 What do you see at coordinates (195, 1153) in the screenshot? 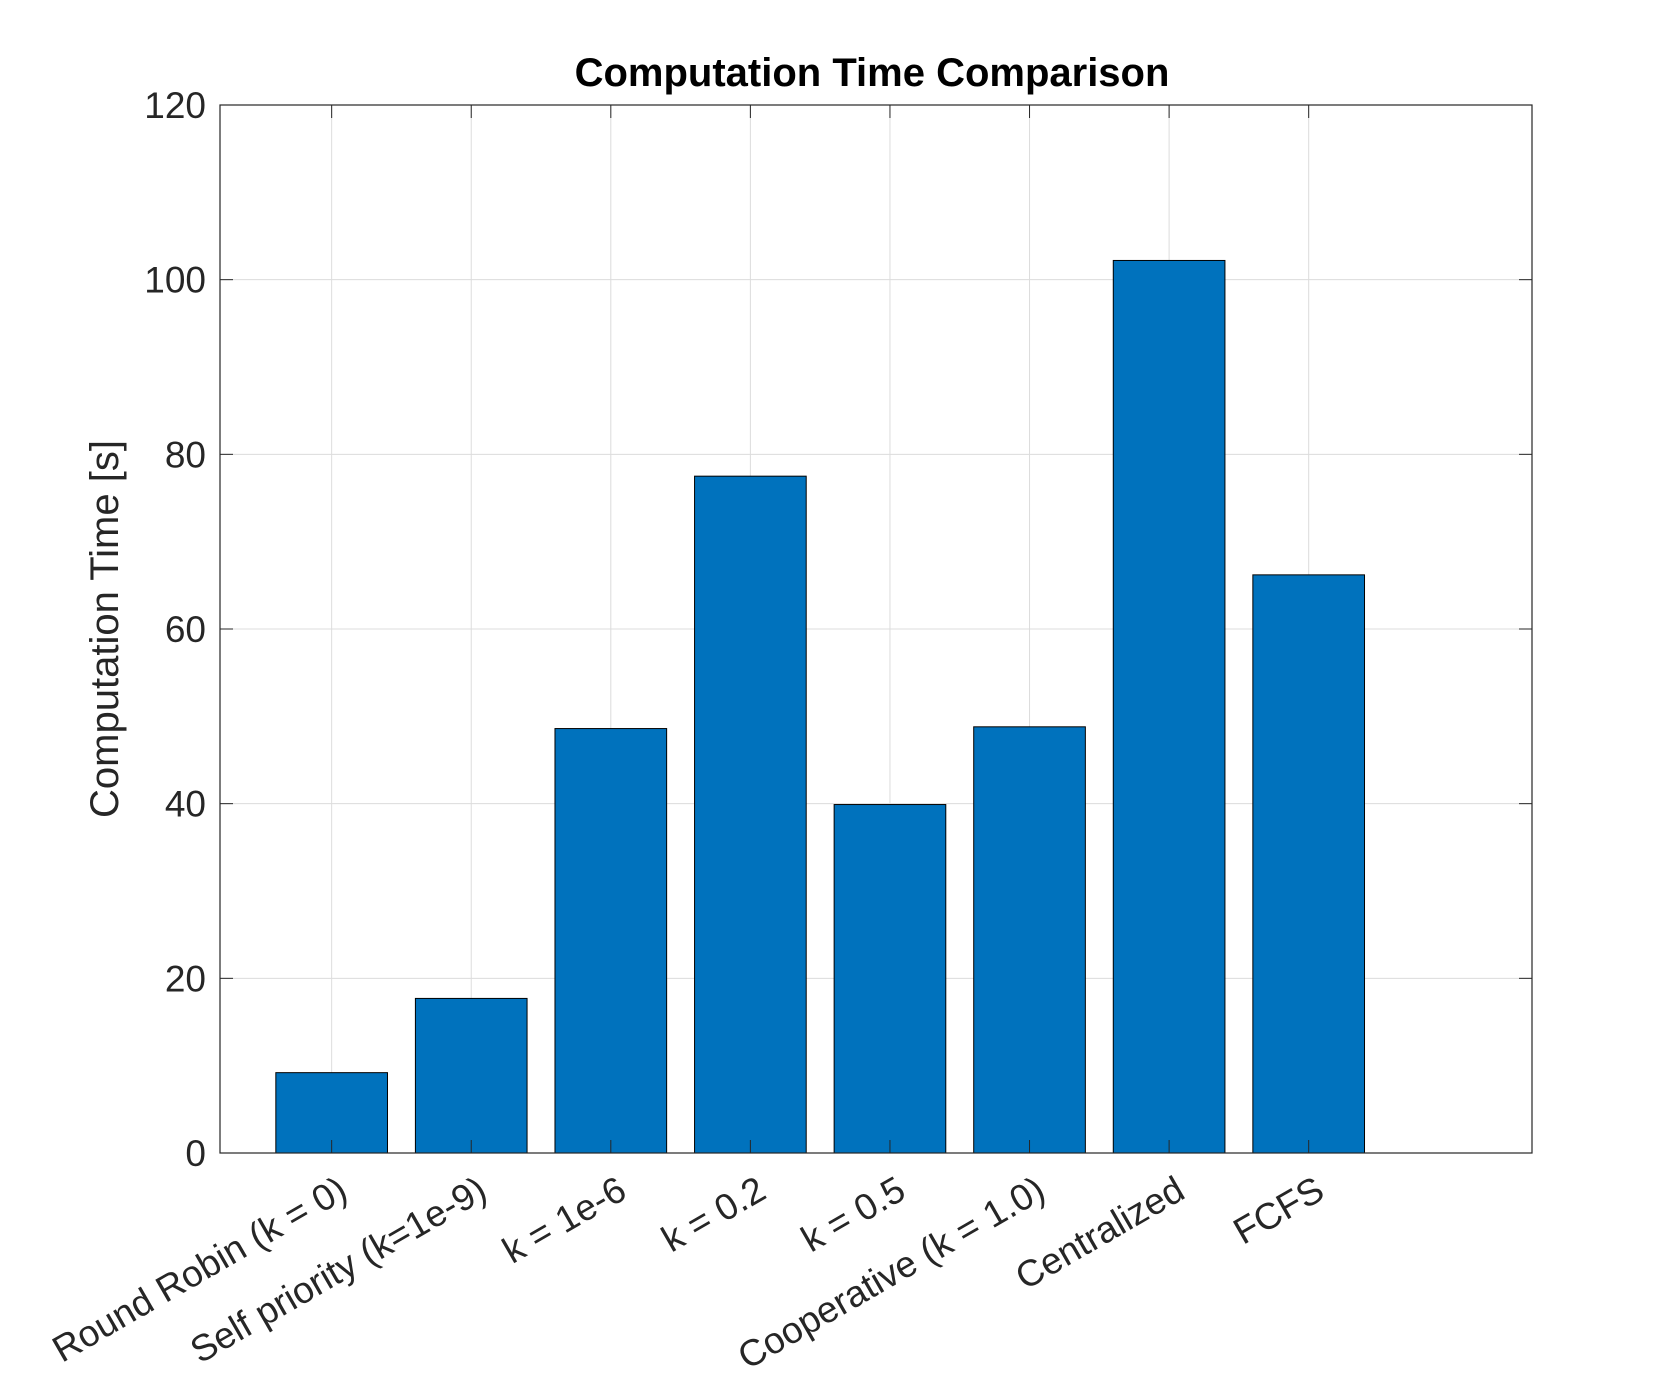
I see `y-tick-label: 0` at bounding box center [195, 1153].